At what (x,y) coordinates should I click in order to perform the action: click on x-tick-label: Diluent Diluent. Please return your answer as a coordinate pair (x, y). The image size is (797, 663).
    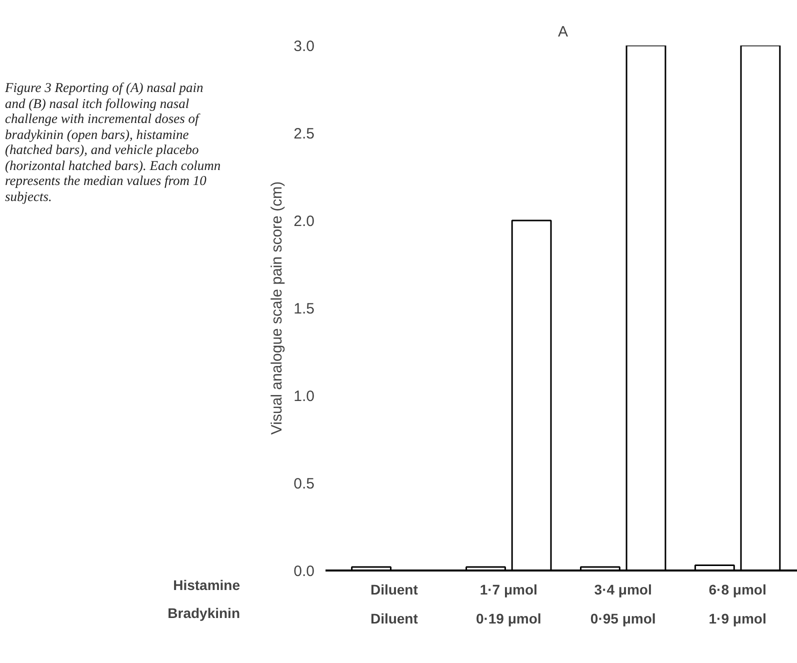
    Looking at the image, I should click on (394, 604).